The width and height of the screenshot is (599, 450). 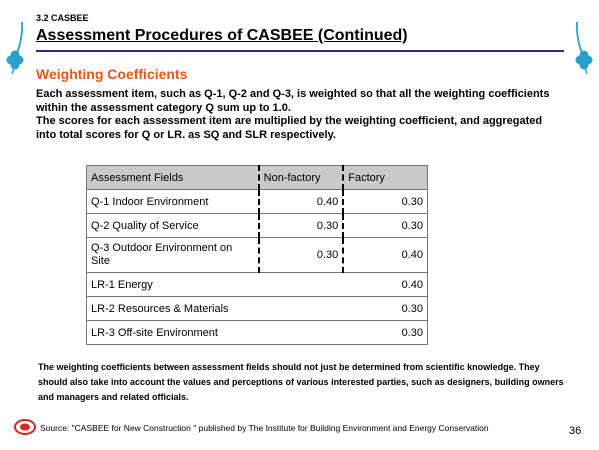 I want to click on non-factory-cell: 0.40, so click(x=300, y=201).